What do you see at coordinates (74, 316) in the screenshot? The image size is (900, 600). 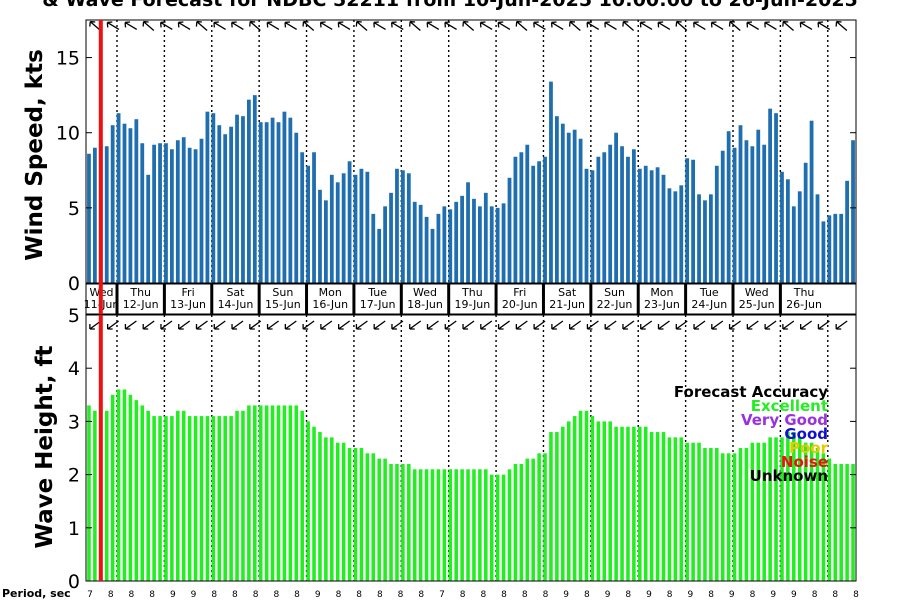 I see `wave-y-tick-label: 5` at bounding box center [74, 316].